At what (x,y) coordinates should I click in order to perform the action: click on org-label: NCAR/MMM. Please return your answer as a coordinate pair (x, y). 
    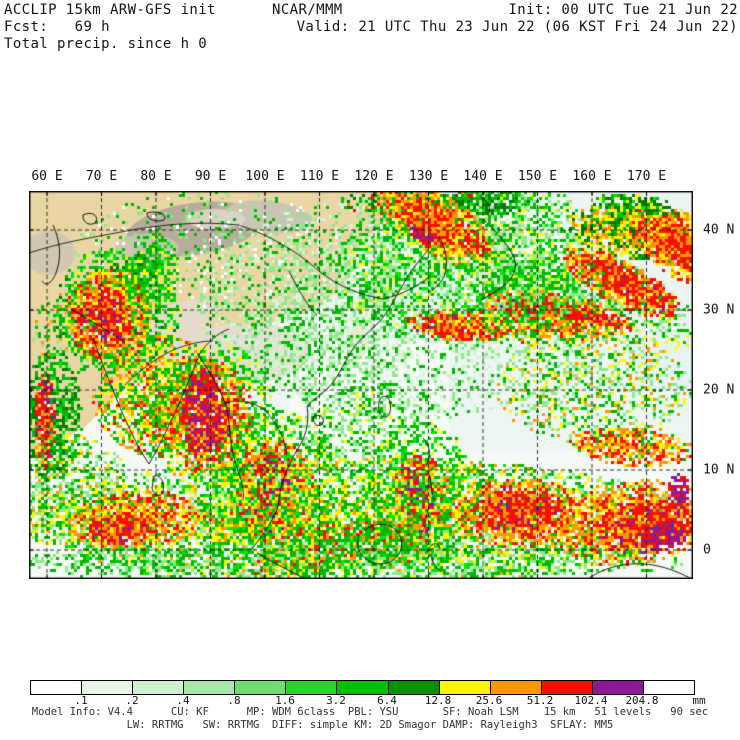
    Looking at the image, I should click on (307, 10).